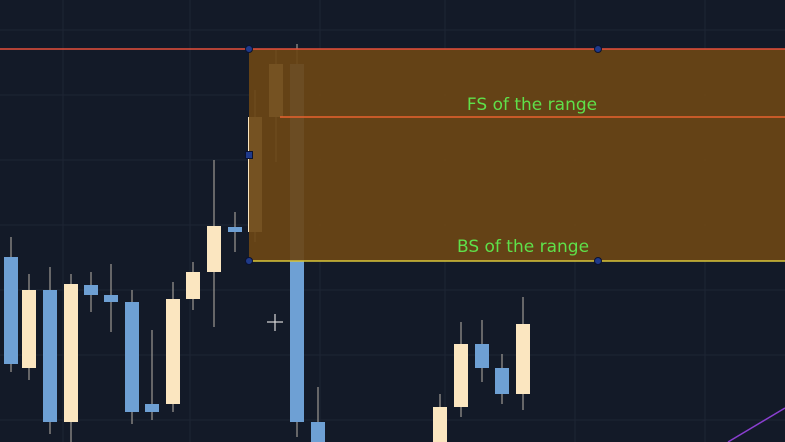 This screenshot has width=785, height=442. What do you see at coordinates (598, 49) in the screenshot?
I see `drag-handle-1-icon` at bounding box center [598, 49].